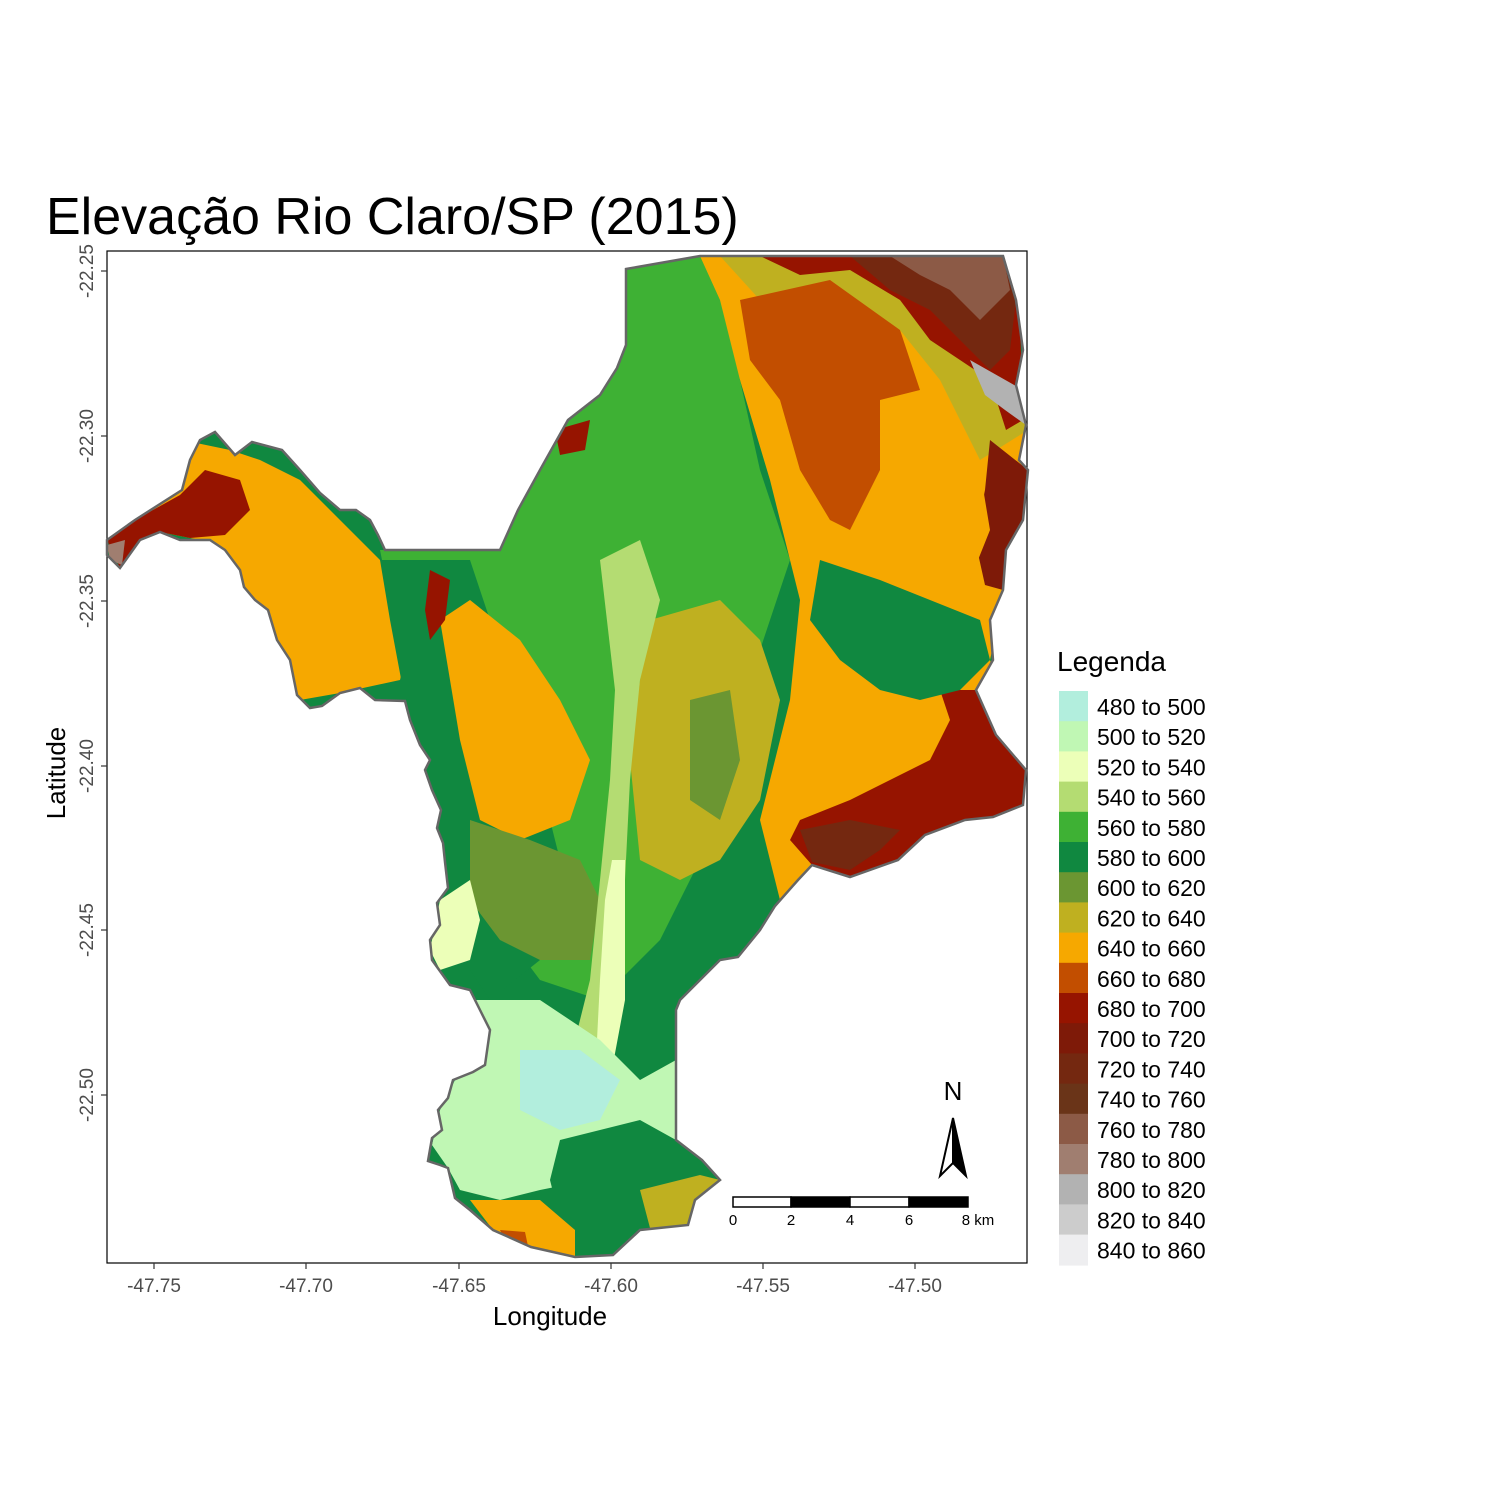 This screenshot has height=1512, width=1512. I want to click on north-arrow-label: N, so click(953, 1091).